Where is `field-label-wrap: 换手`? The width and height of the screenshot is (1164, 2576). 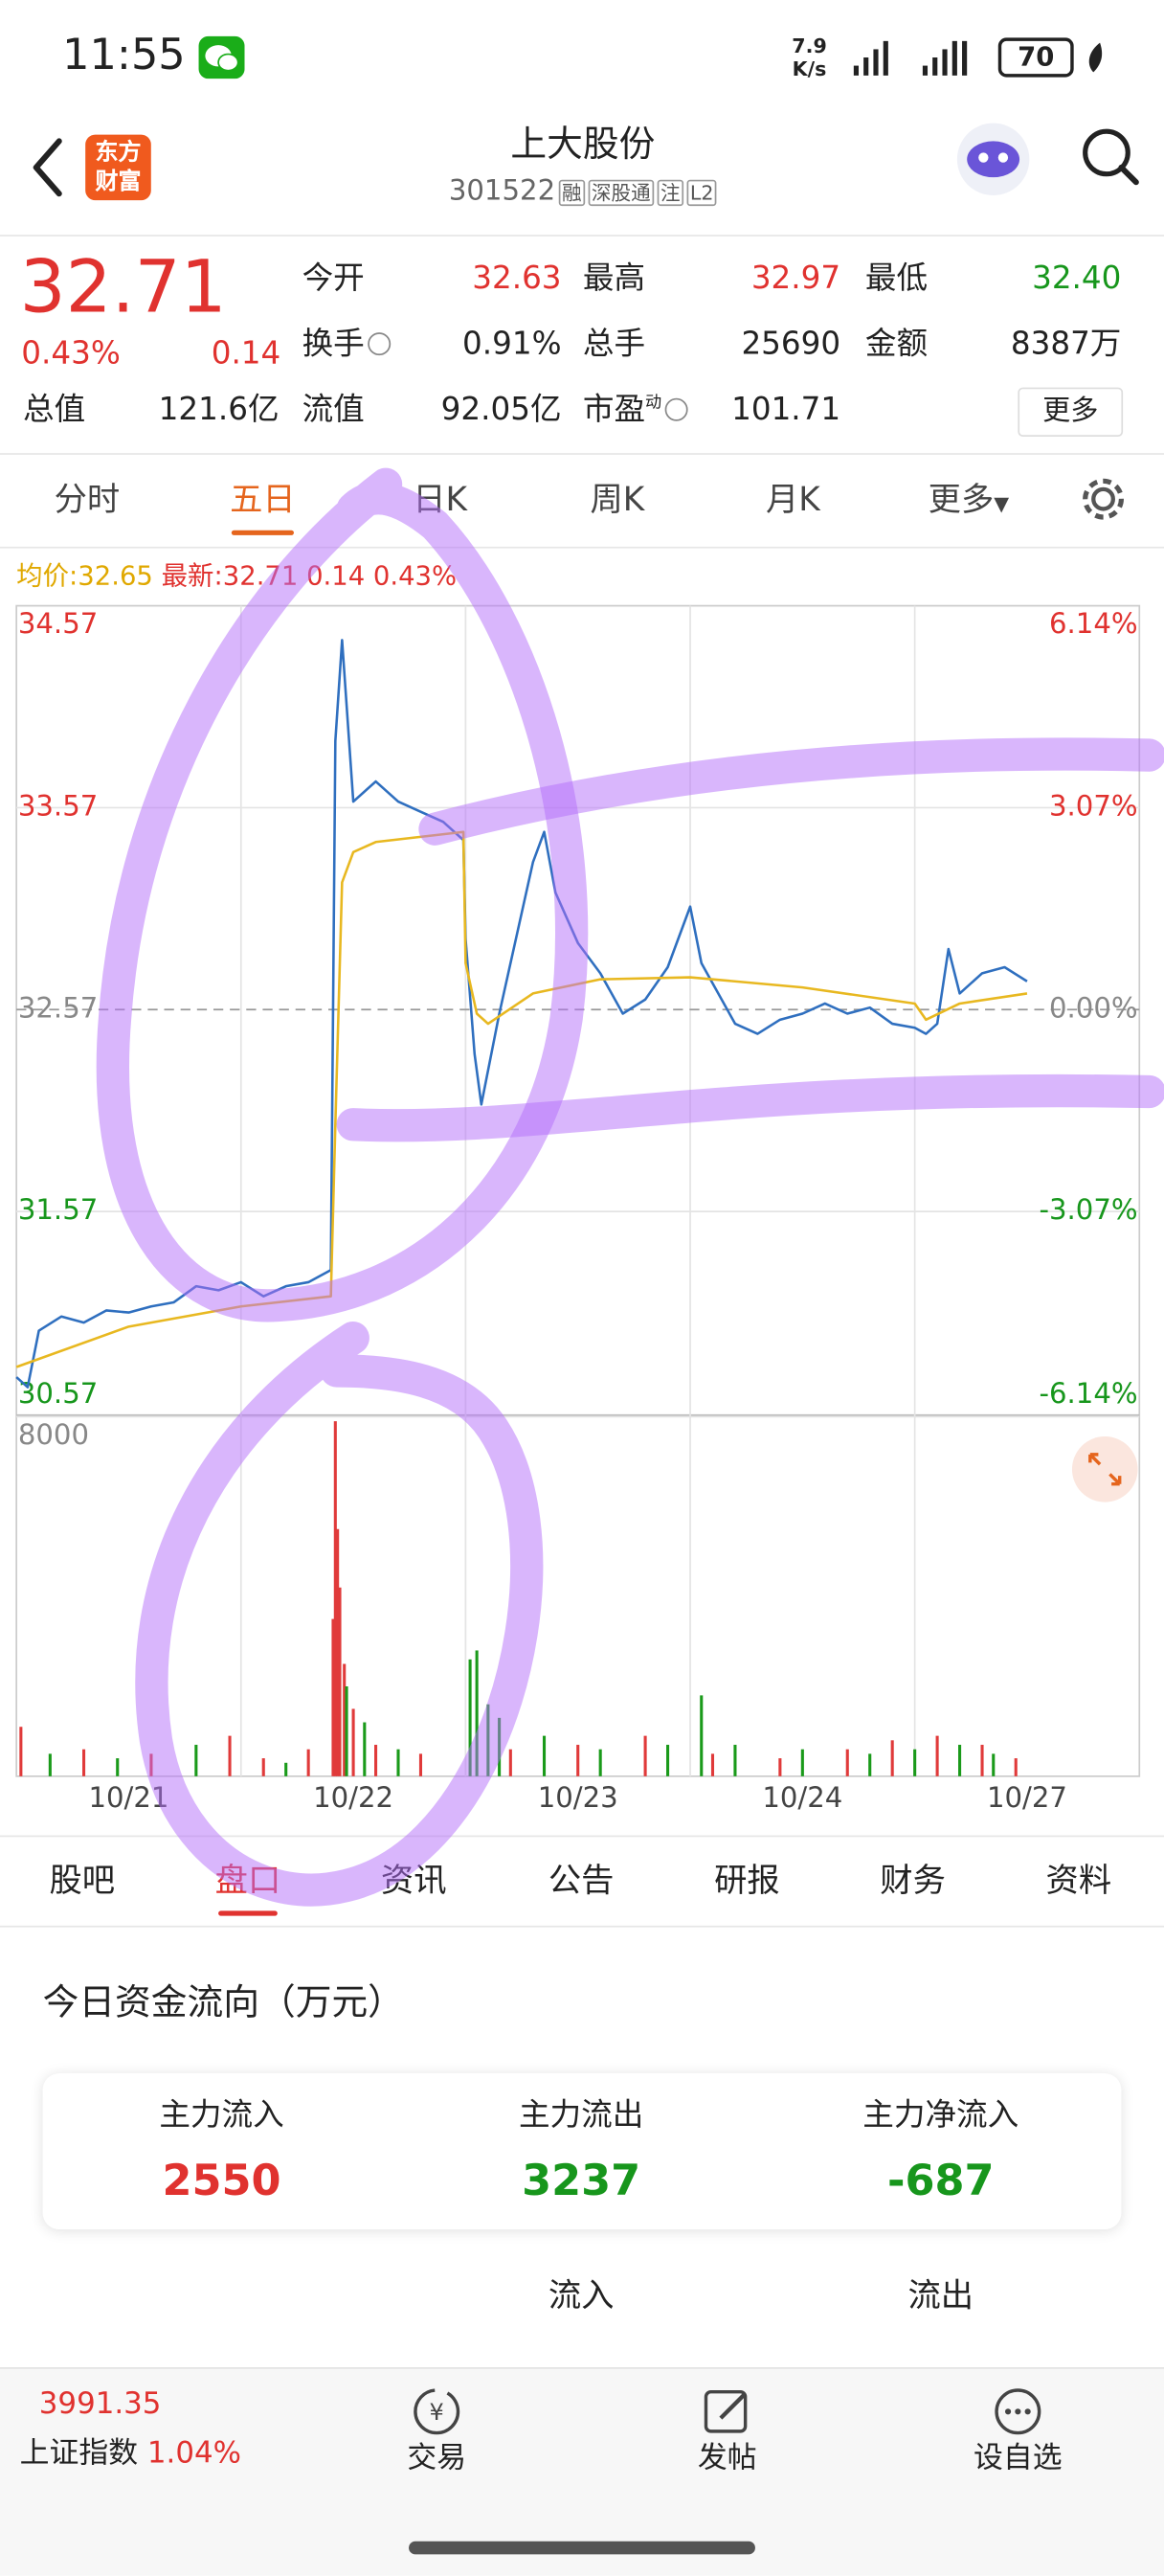
field-label-wrap: 换手 is located at coordinates (347, 344).